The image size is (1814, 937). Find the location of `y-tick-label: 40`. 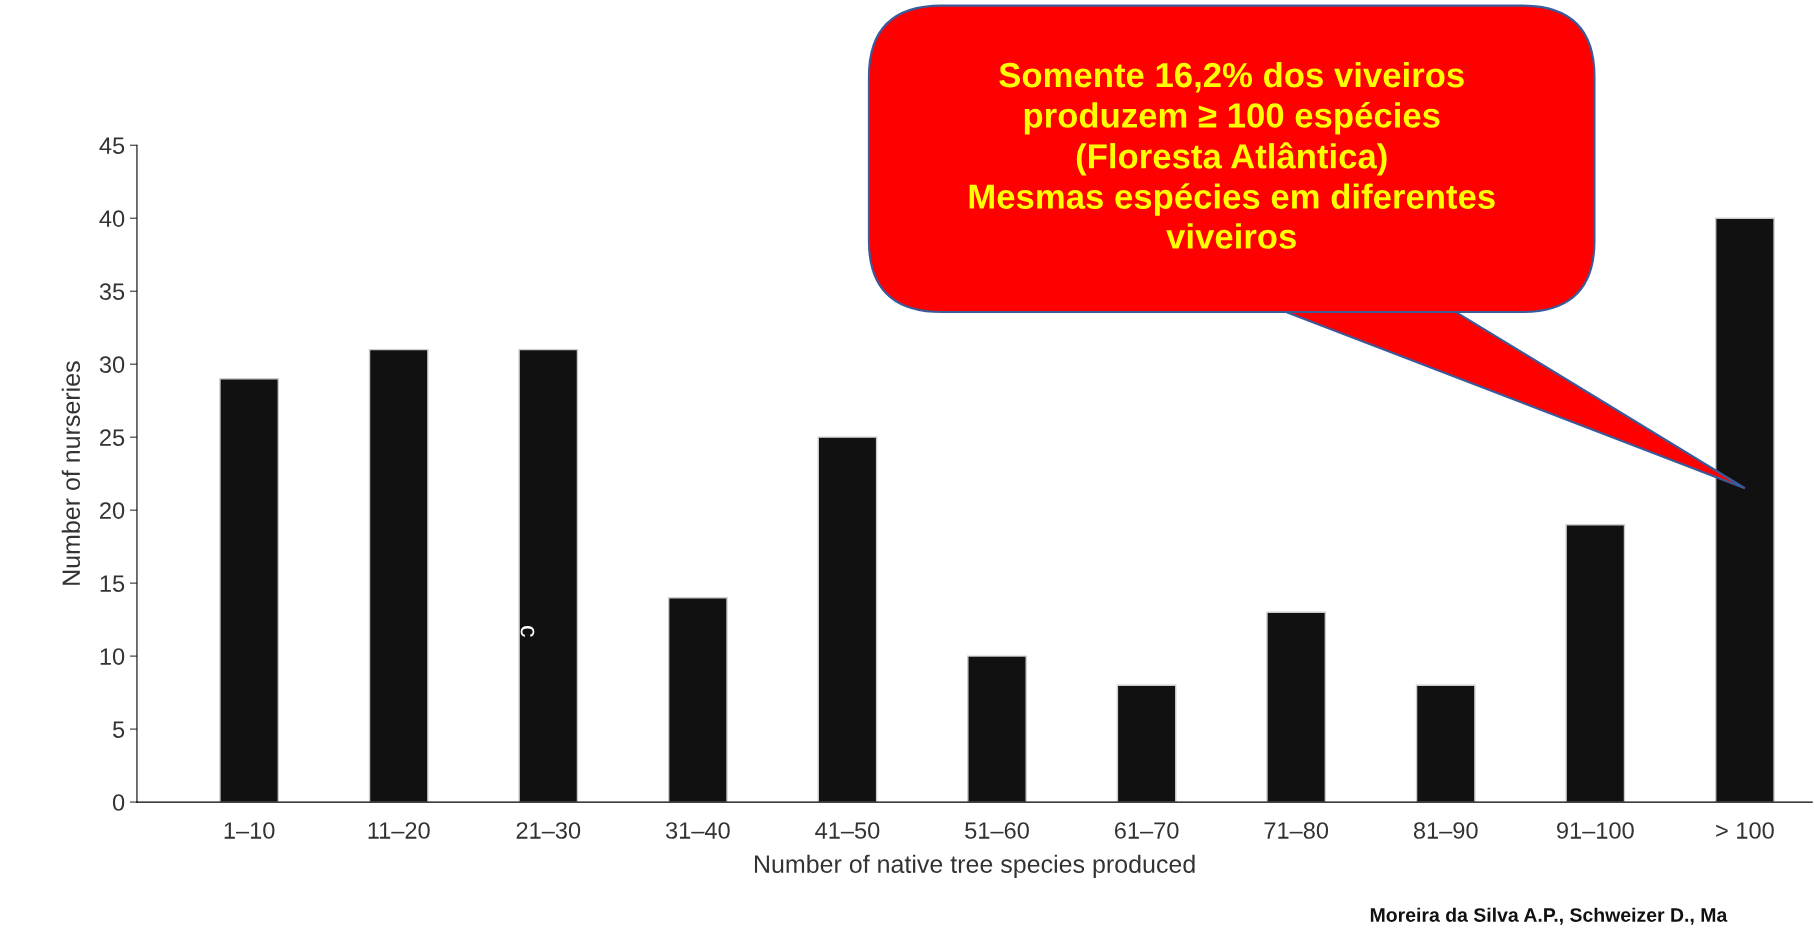

y-tick-label: 40 is located at coordinates (112, 218).